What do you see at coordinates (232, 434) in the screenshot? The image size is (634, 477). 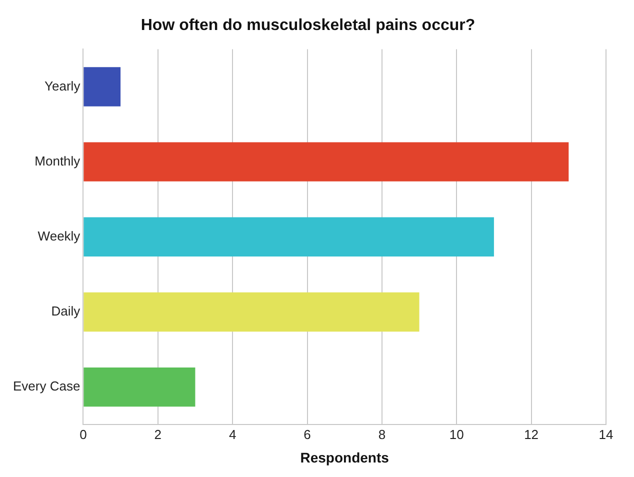 I see `x-tick-label: 4` at bounding box center [232, 434].